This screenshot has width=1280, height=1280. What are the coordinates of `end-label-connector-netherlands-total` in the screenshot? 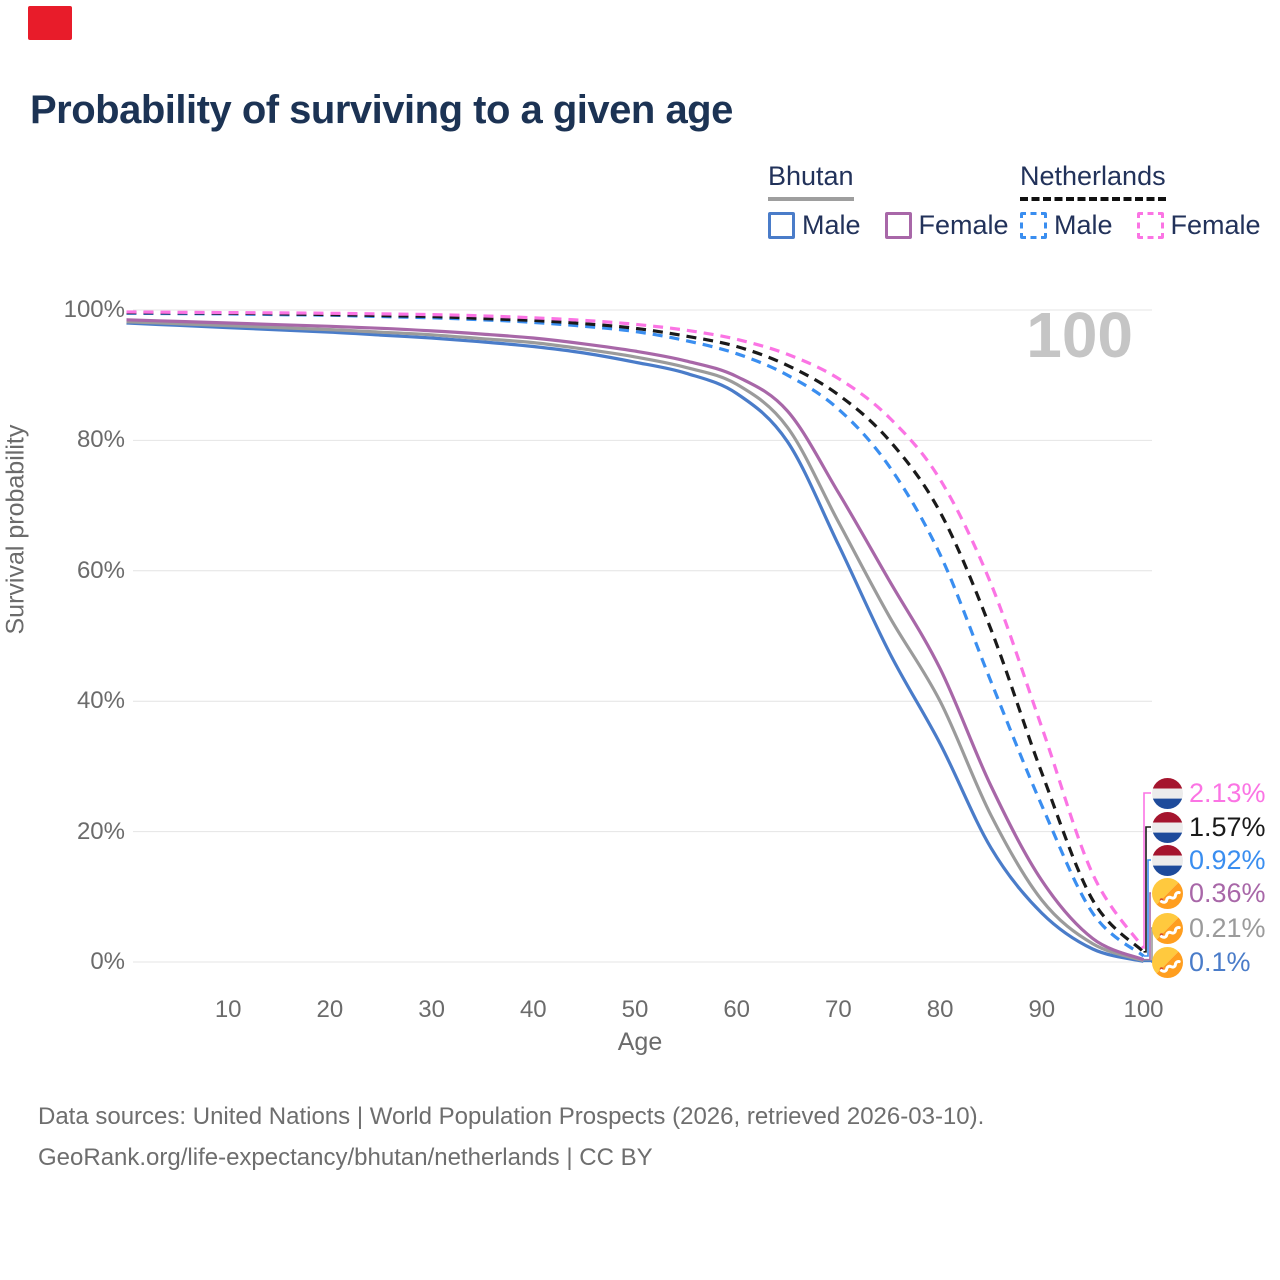 It's located at (1147, 889).